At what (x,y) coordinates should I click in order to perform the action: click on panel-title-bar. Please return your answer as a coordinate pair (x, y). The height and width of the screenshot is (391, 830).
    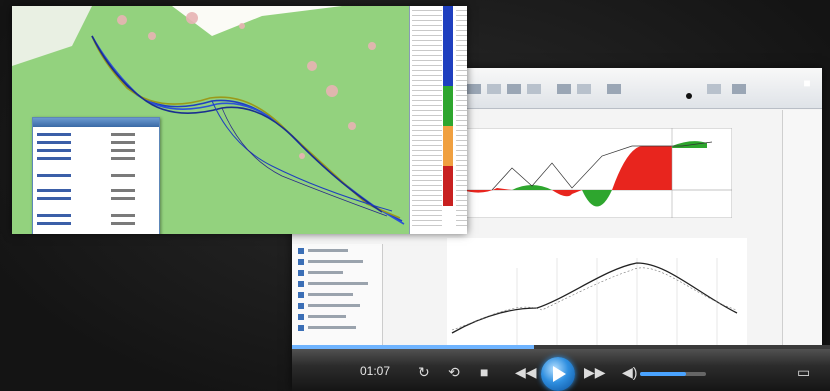
    Looking at the image, I should click on (96, 122).